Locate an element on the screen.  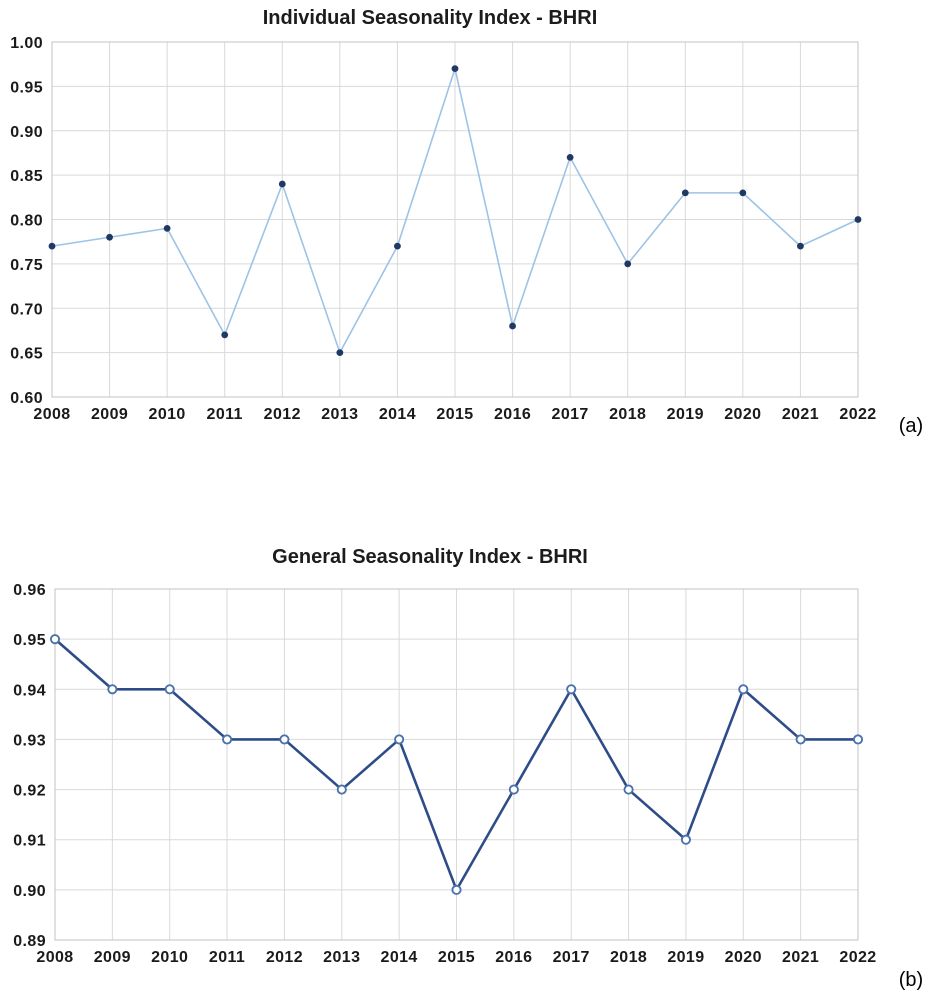
y-axis-tick-label: 0.60 is located at coordinates (26, 398).